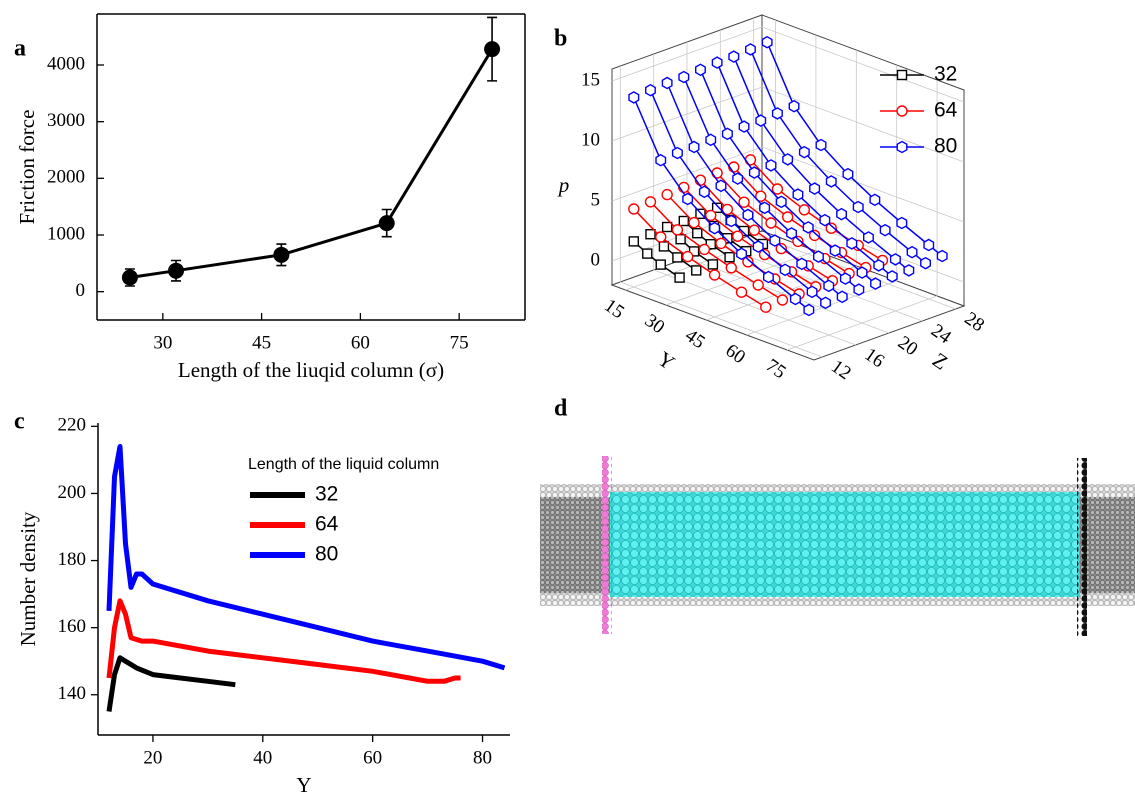 The image size is (1135, 792). What do you see at coordinates (311, 370) in the screenshot?
I see `x-axis-label: Length of the liuqid column (σ)` at bounding box center [311, 370].